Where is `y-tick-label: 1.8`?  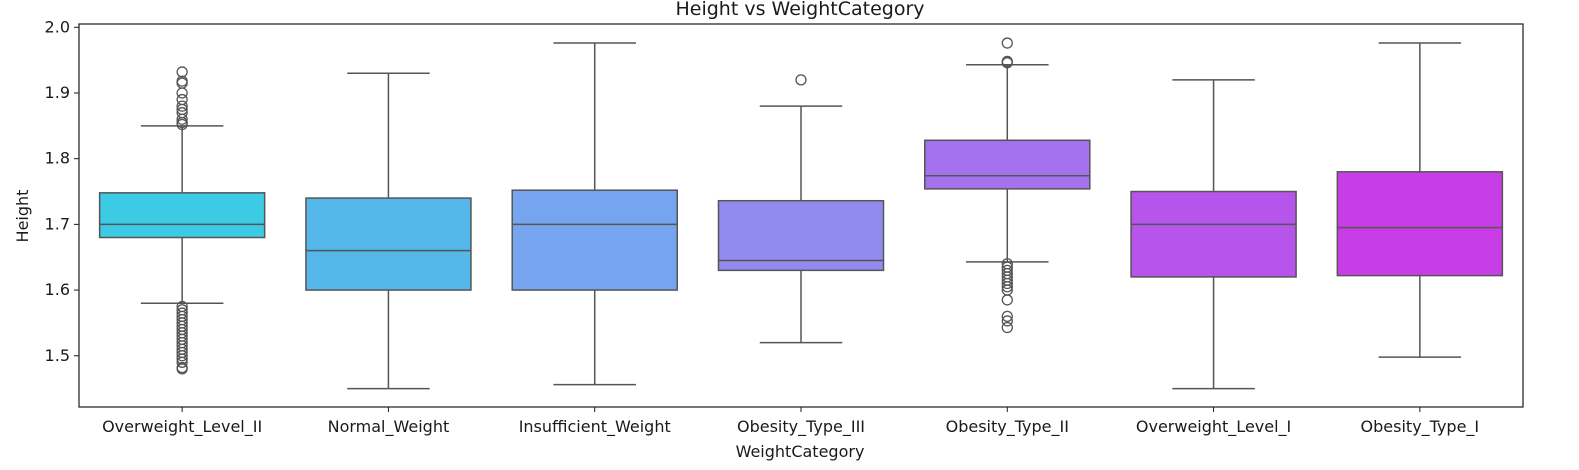
y-tick-label: 1.8 is located at coordinates (57, 158).